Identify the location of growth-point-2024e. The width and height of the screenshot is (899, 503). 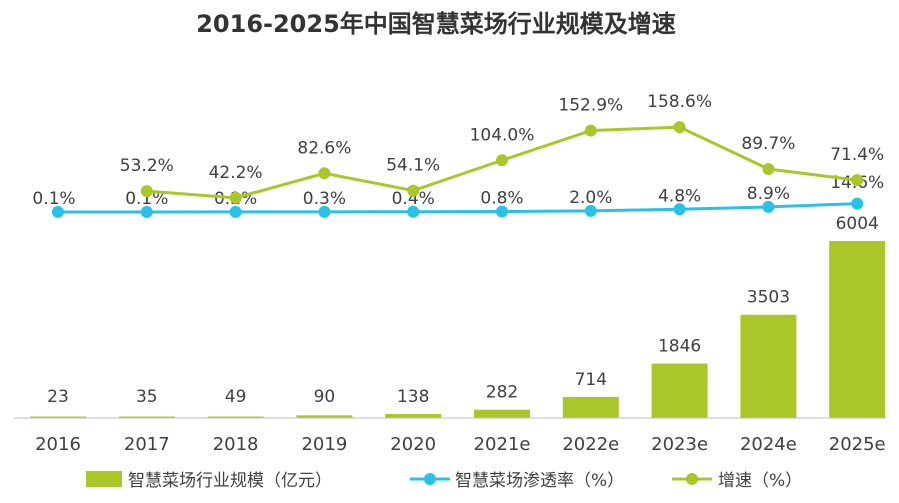
(768, 168).